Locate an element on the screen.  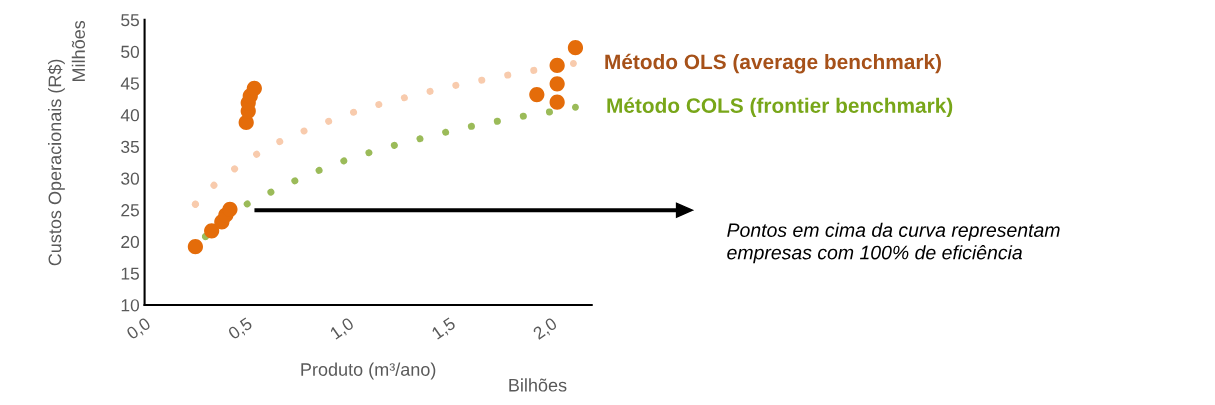
x-tick-label: 2,0 is located at coordinates (545, 329).